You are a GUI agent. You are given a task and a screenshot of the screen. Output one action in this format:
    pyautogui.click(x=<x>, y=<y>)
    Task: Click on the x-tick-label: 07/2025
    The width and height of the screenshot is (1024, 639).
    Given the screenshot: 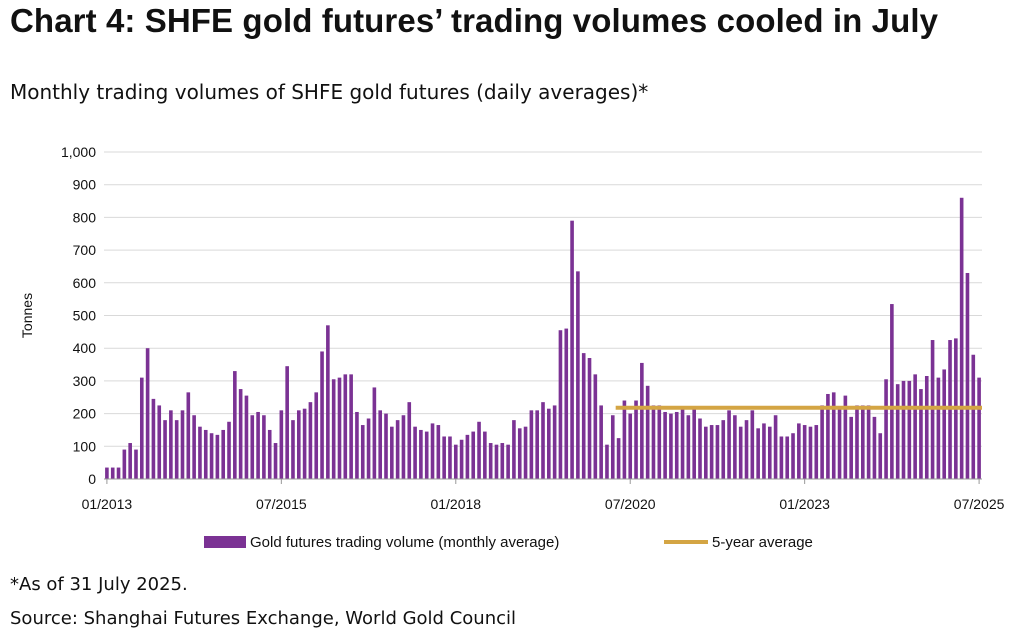 What is the action you would take?
    pyautogui.click(x=979, y=504)
    